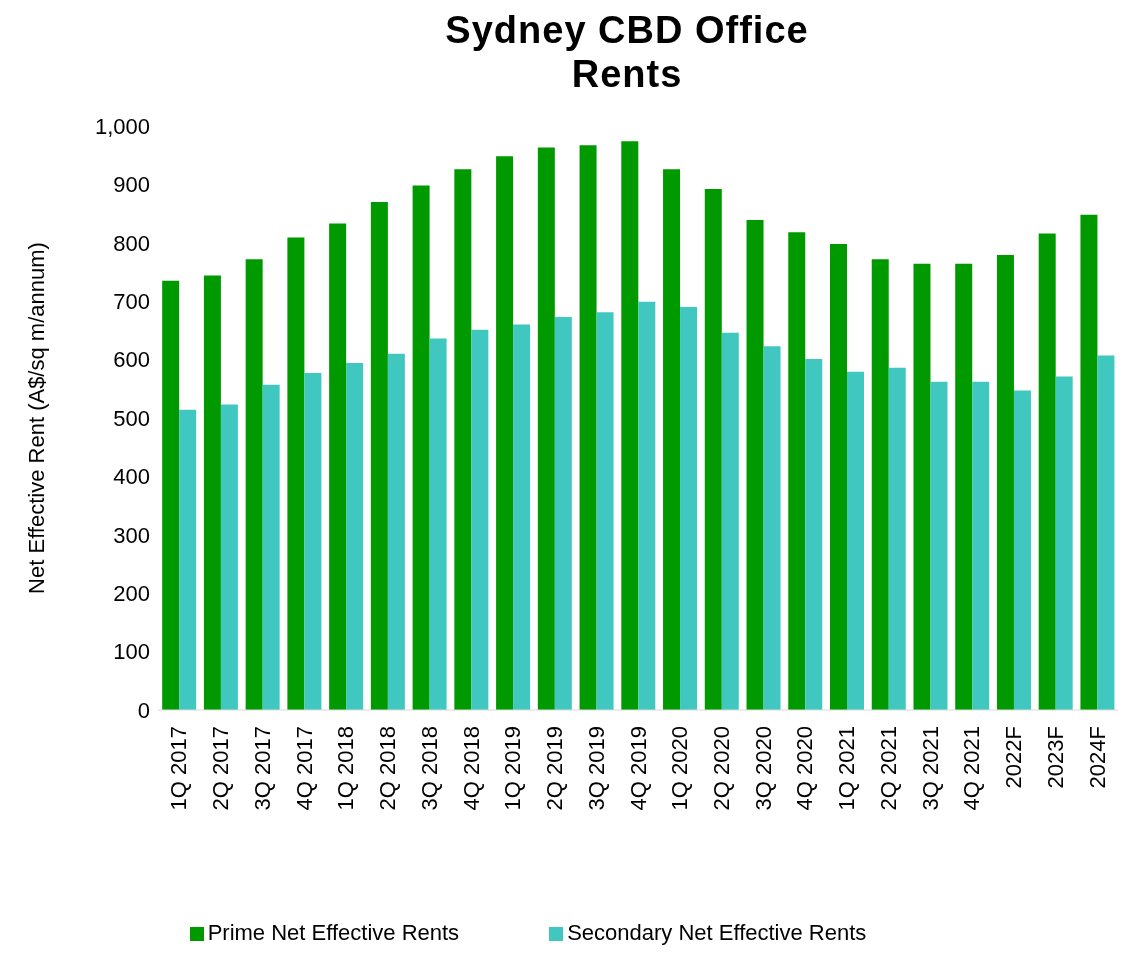  Describe the element at coordinates (638, 768) in the screenshot. I see `x-tick-label: 4Q 2019` at that location.